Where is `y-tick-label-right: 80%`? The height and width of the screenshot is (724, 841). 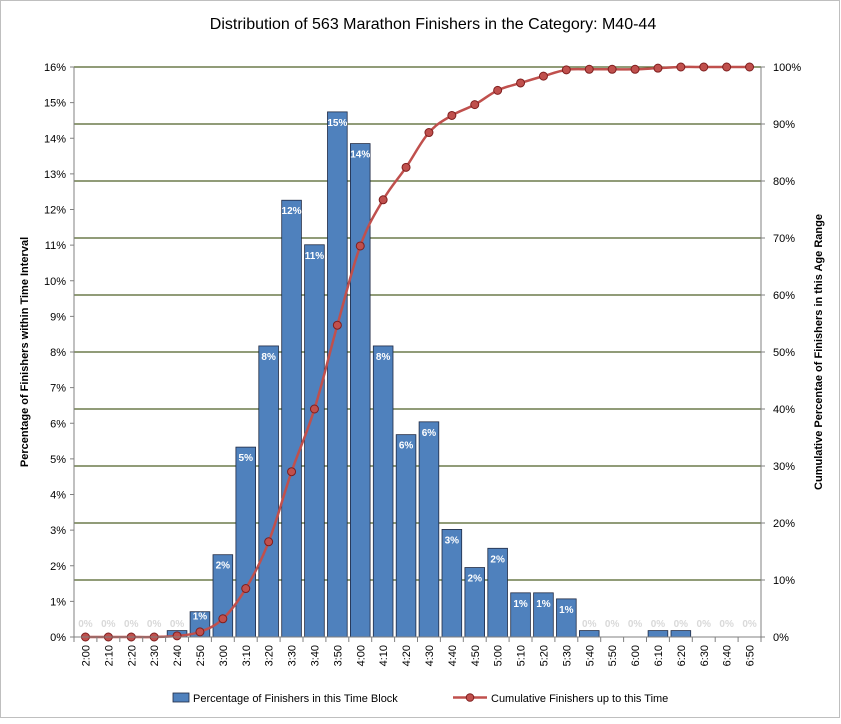
y-tick-label-right: 80% is located at coordinates (784, 182).